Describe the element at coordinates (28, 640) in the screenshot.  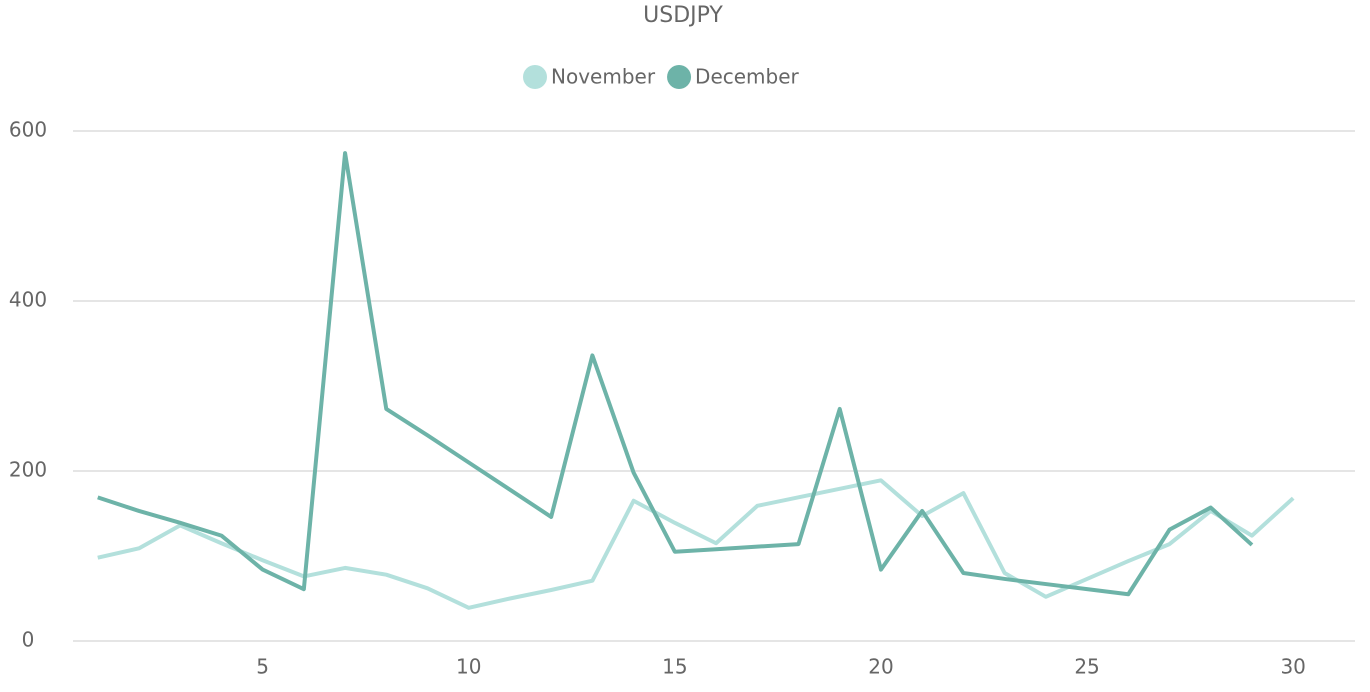
I see `y-tick-label: 0` at that location.